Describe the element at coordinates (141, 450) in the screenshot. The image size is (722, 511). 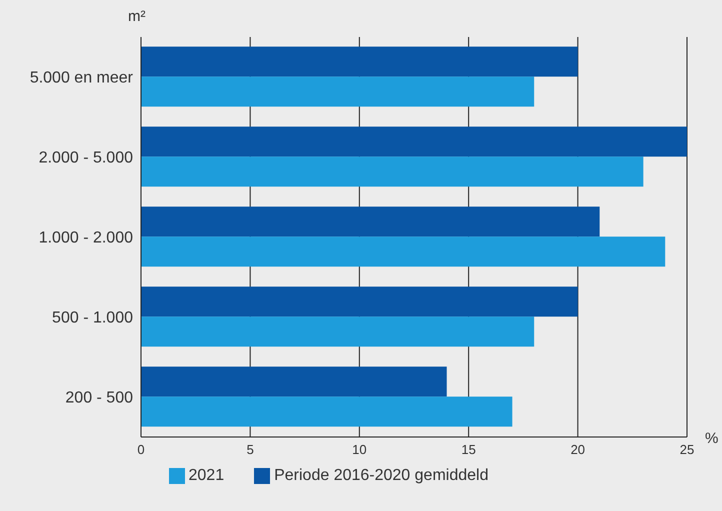
I see `x-tick-label: 0` at that location.